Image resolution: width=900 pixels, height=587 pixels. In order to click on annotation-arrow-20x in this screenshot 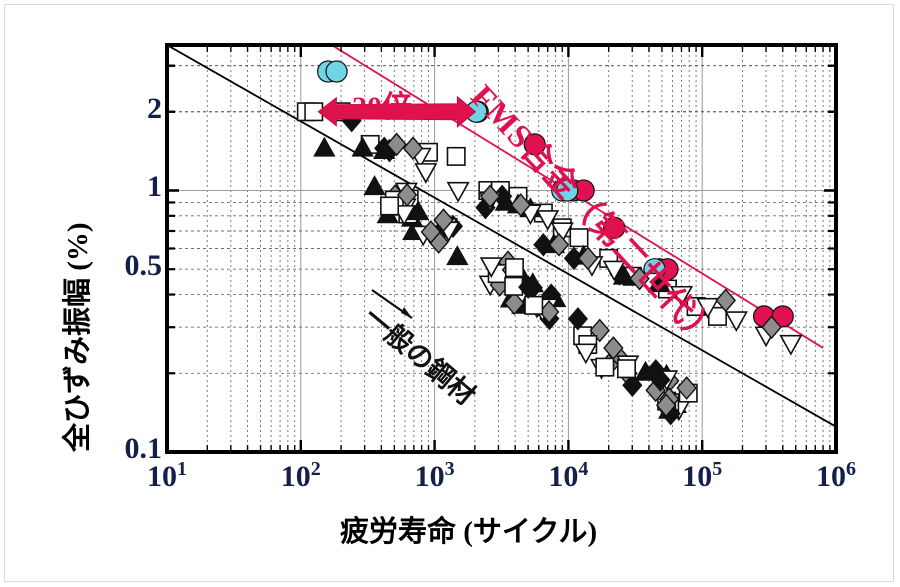, I will do `click(397, 111)`.